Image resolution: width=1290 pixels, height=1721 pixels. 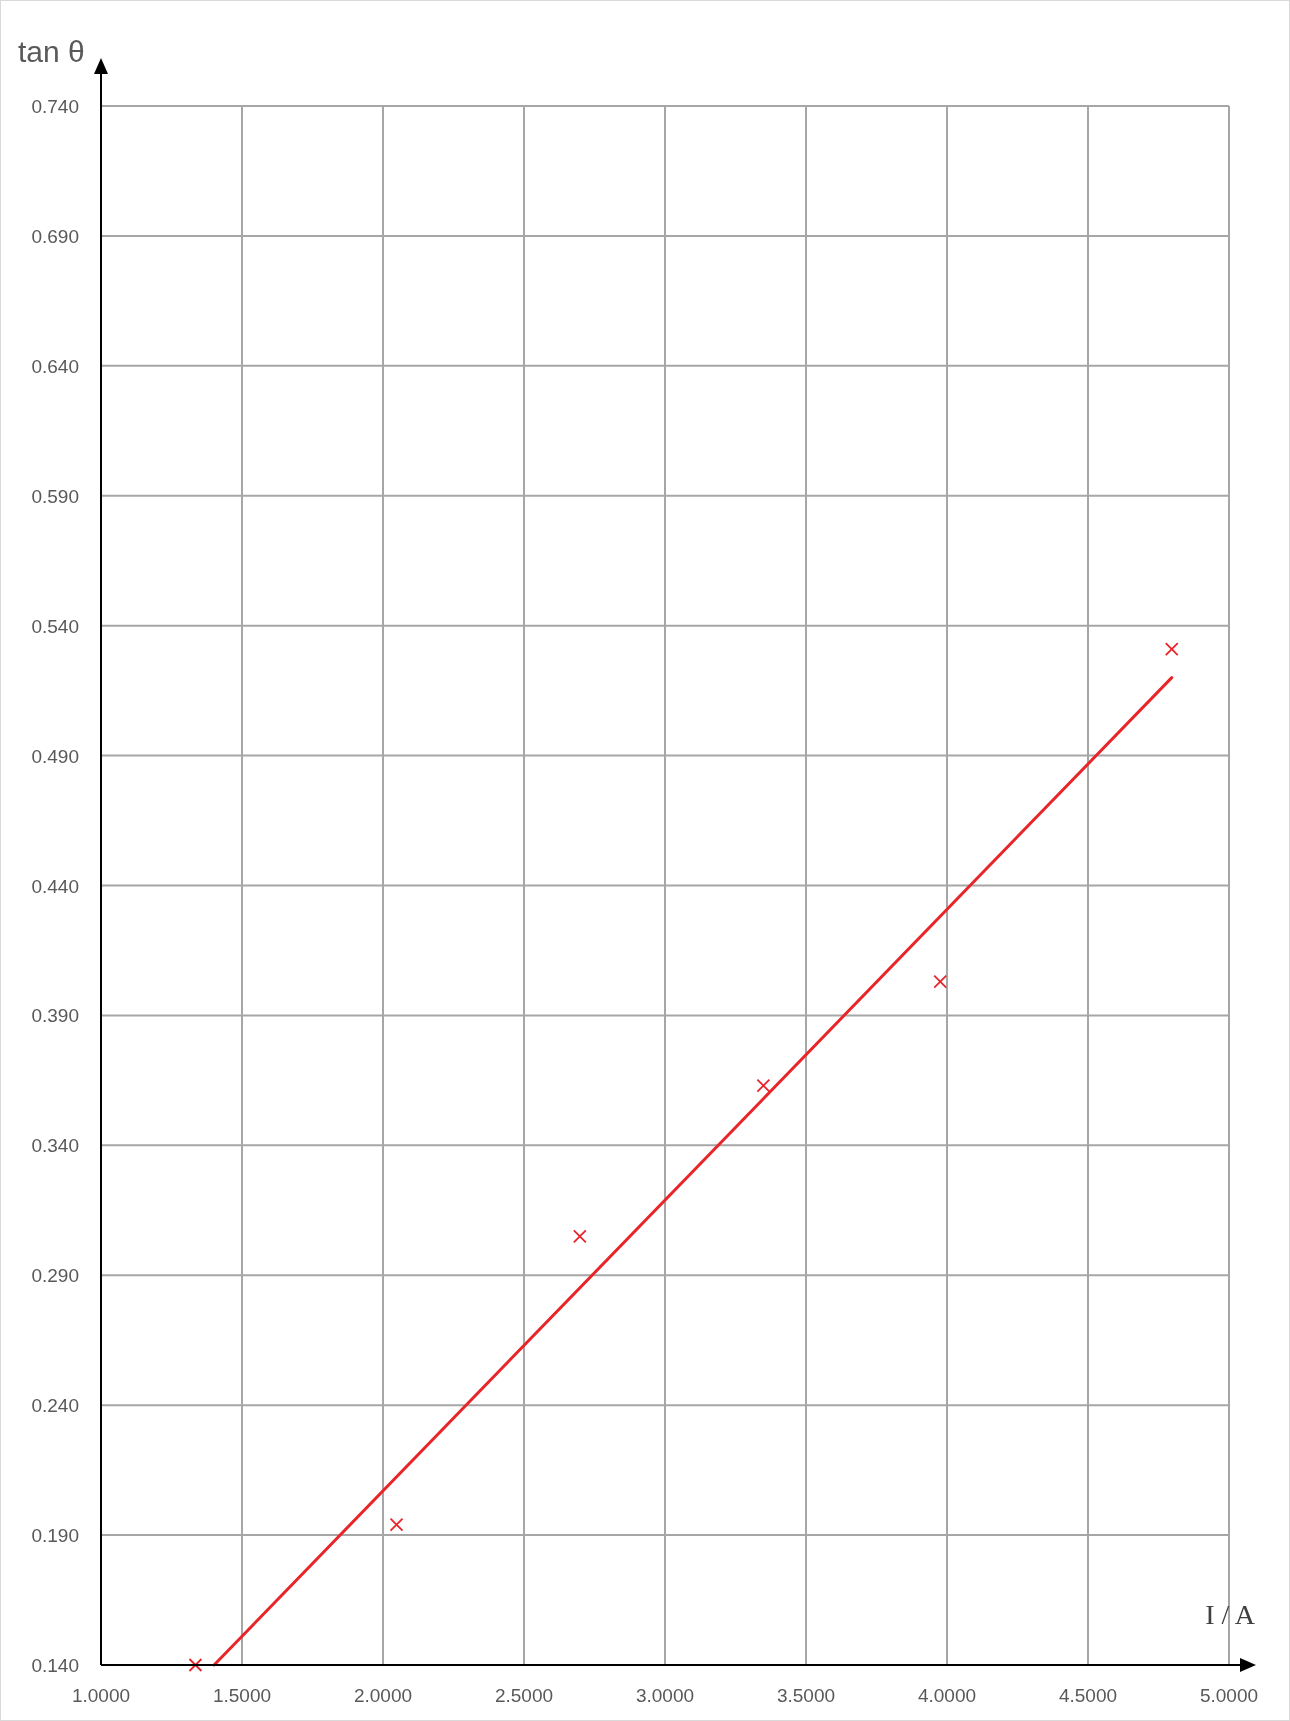 What do you see at coordinates (55, 1665) in the screenshot?
I see `y-tick-label: 0.140` at bounding box center [55, 1665].